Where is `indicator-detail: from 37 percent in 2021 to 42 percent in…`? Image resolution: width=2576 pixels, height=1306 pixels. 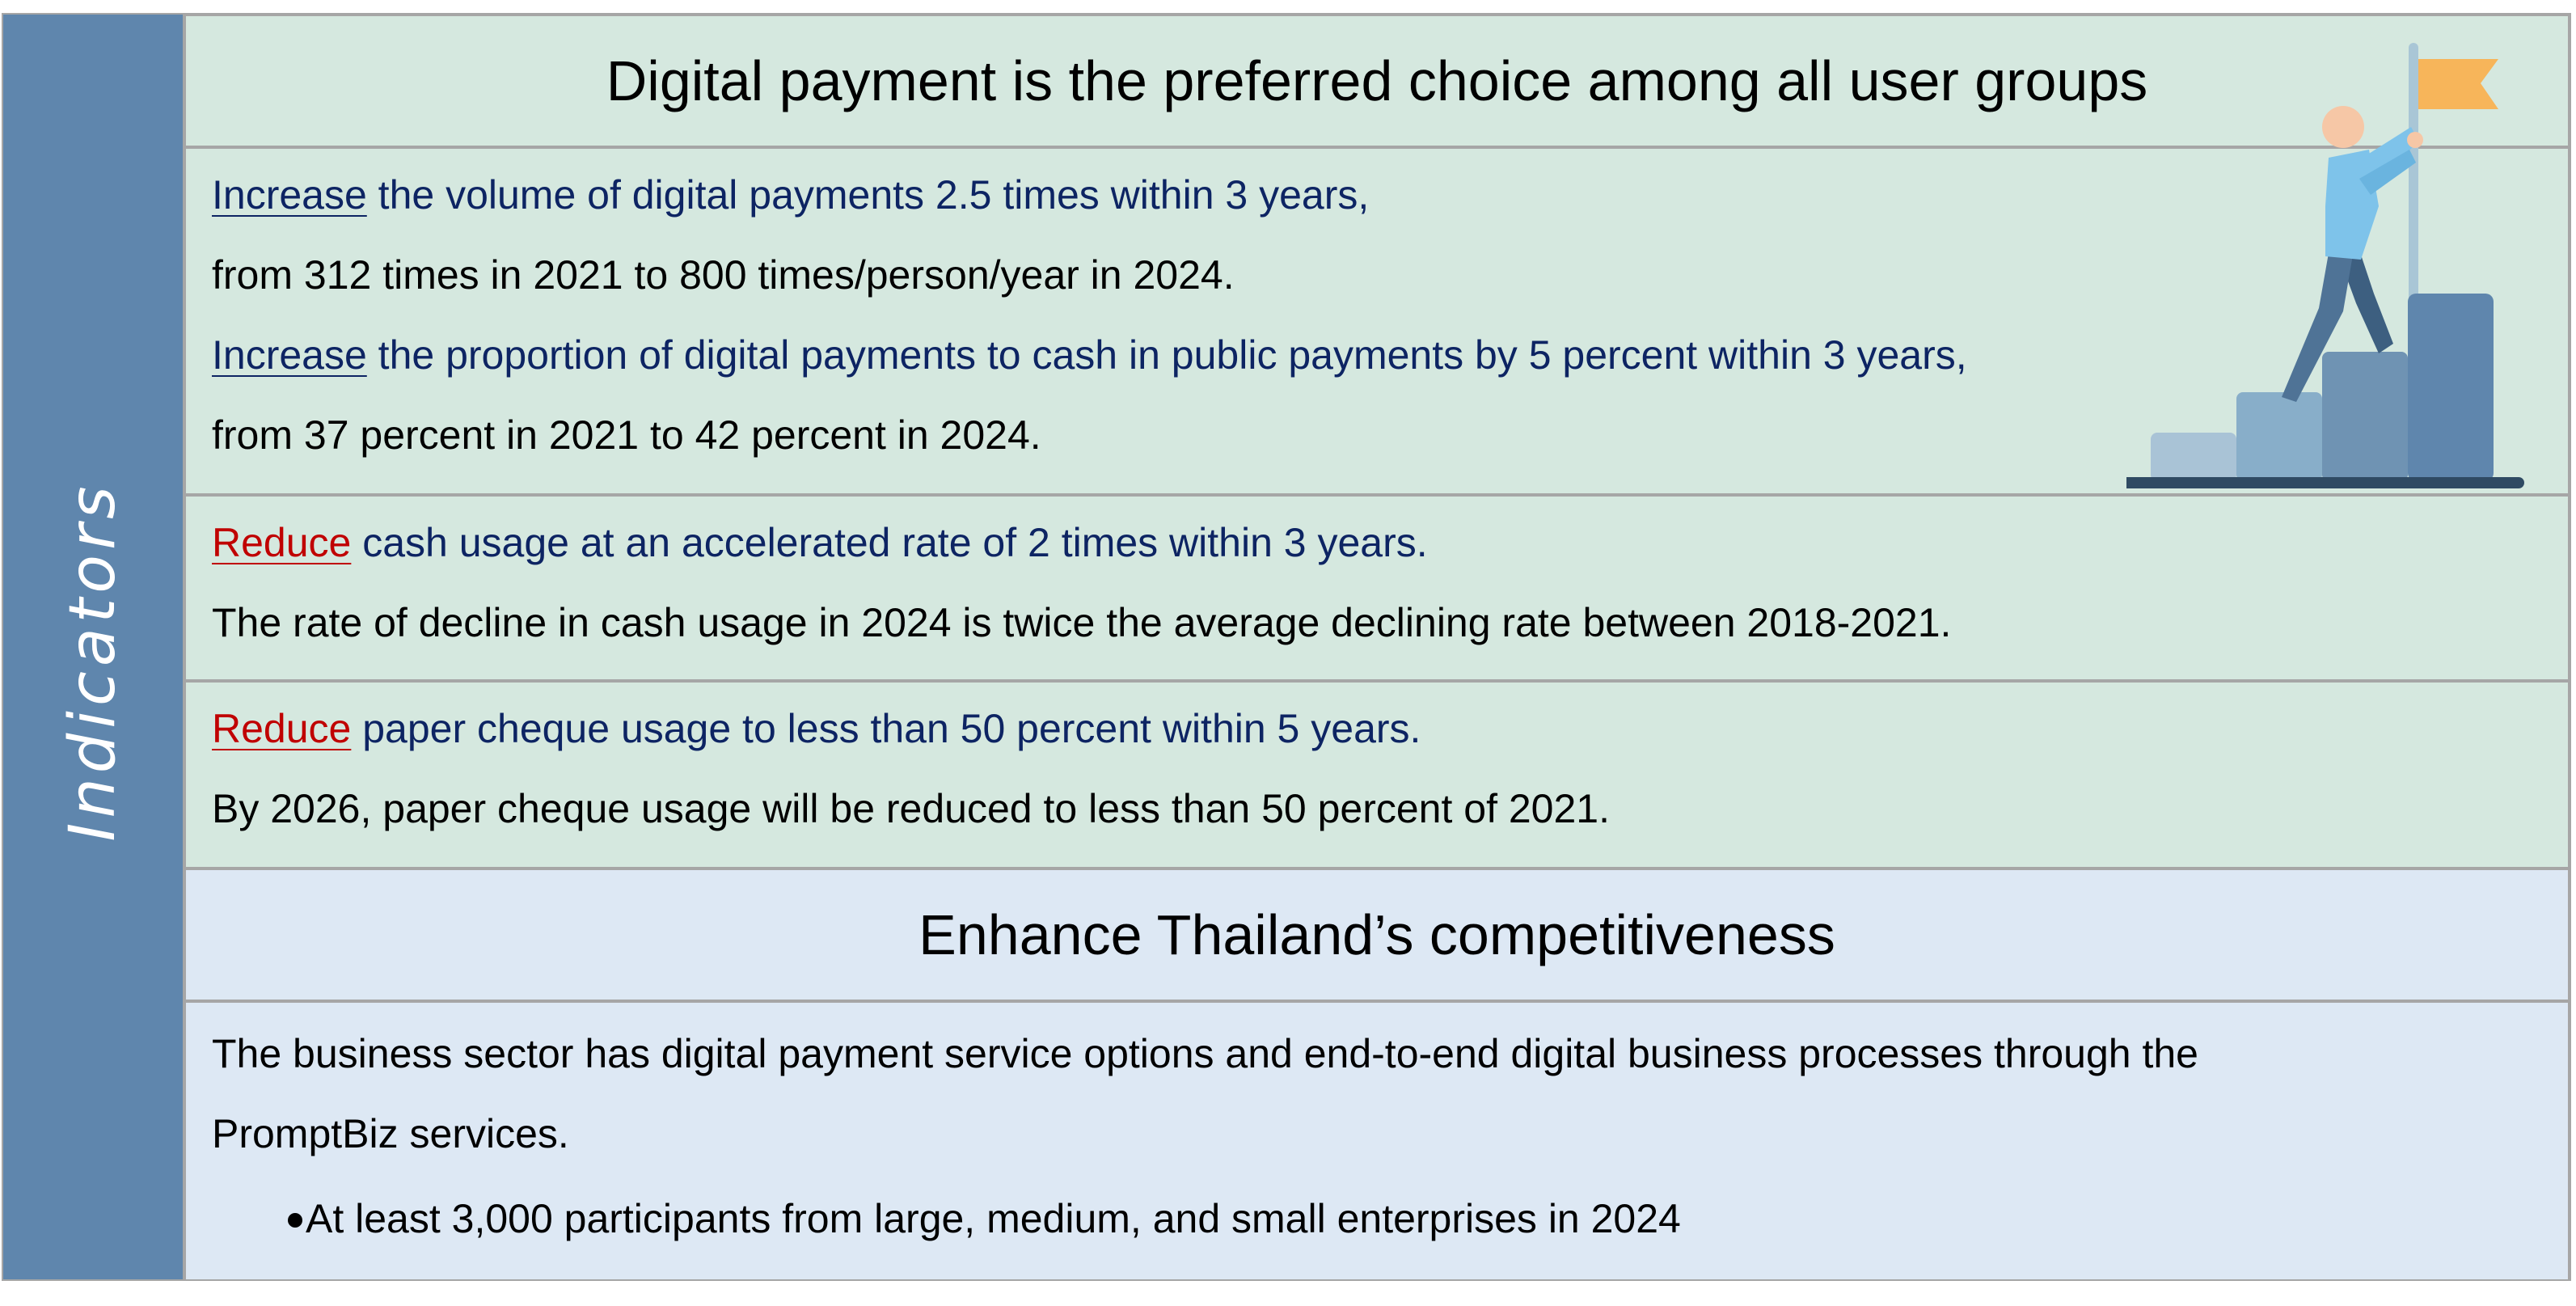
indicator-detail: from 37 percent in 2021 to 42 percent in… is located at coordinates (626, 435).